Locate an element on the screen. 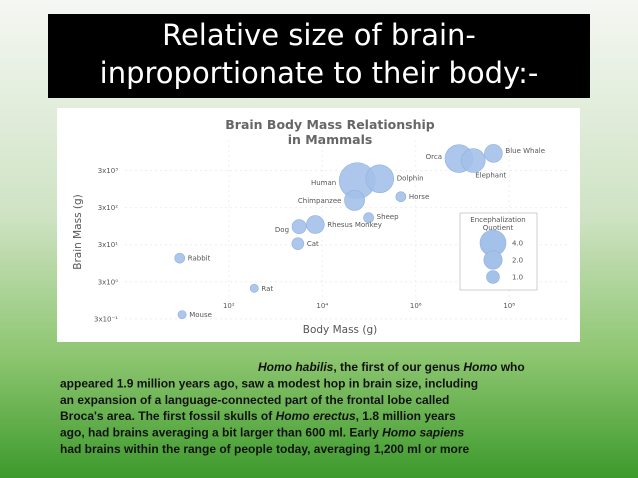 The height and width of the screenshot is (478, 638). point-label: Dog is located at coordinates (282, 230).